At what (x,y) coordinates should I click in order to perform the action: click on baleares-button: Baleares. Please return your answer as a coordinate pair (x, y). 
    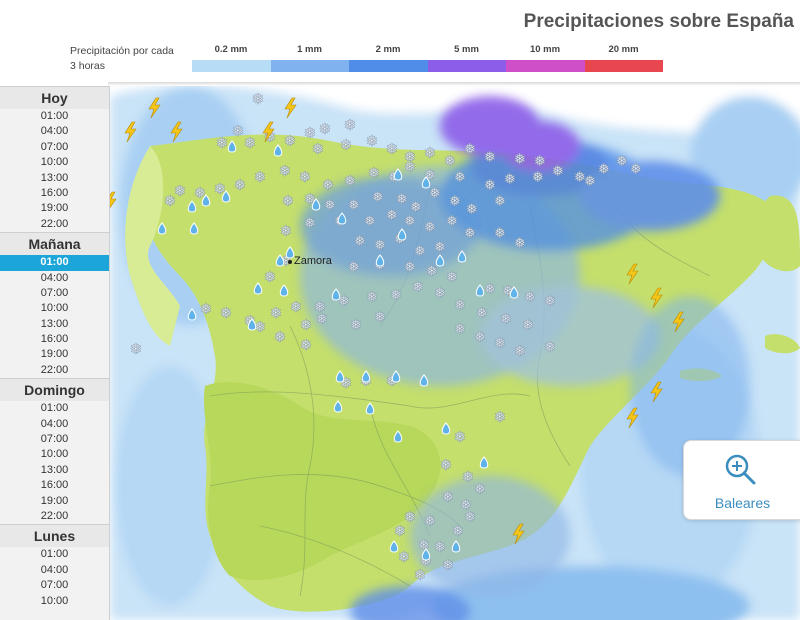
    Looking at the image, I should click on (741, 480).